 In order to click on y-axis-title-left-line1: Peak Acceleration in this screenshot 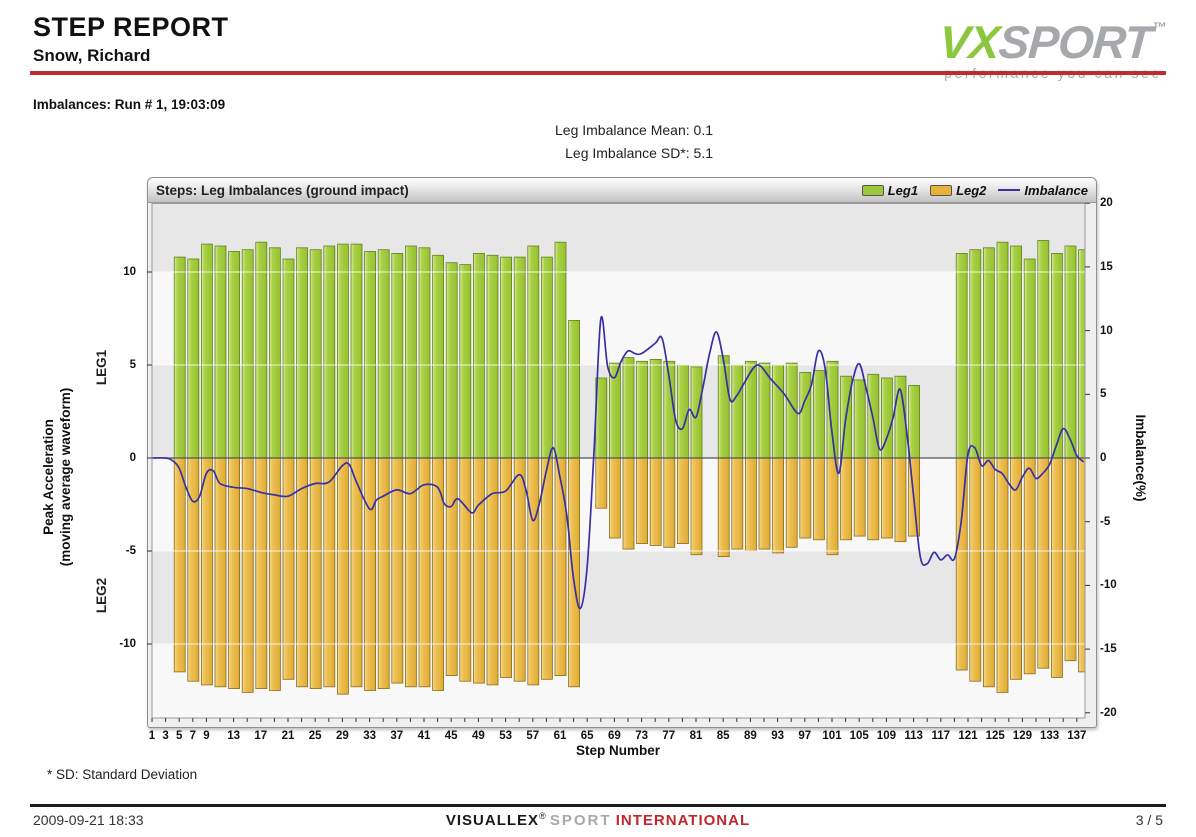, I will do `click(48, 477)`.